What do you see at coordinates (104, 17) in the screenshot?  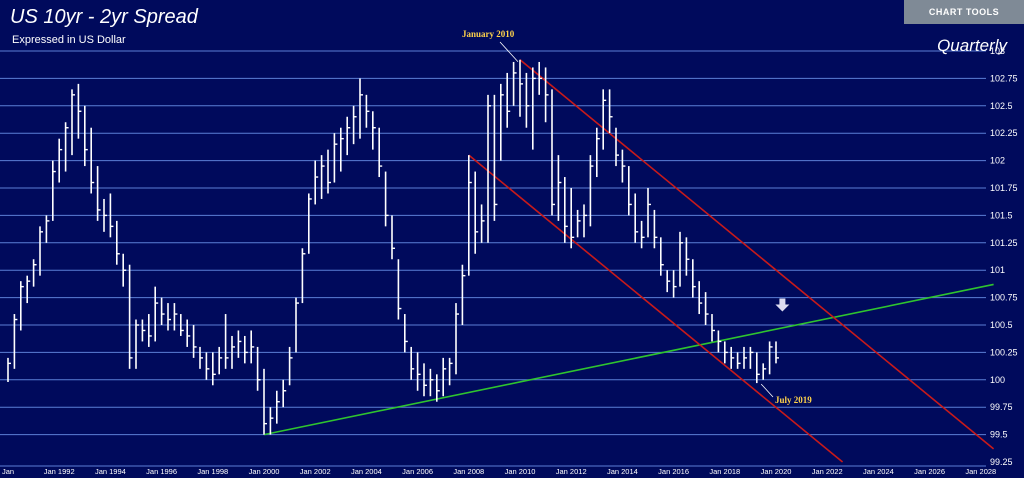 I see `chart-title: US 10yr - 2yr Spread` at bounding box center [104, 17].